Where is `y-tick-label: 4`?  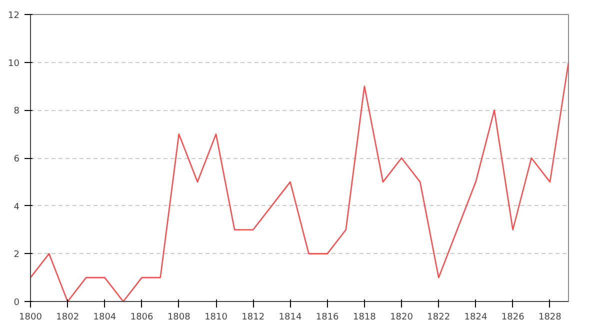 y-tick-label: 4 is located at coordinates (17, 207).